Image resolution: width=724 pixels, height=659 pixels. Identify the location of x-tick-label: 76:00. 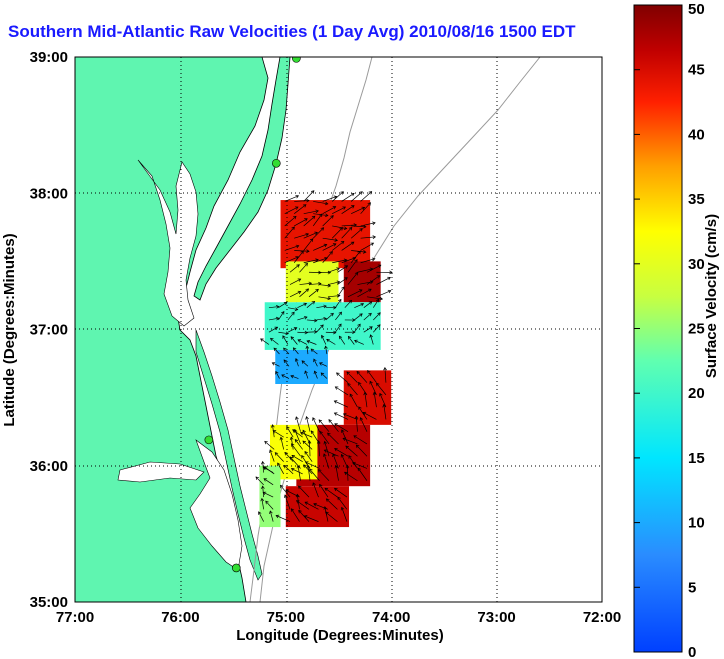
(180, 617).